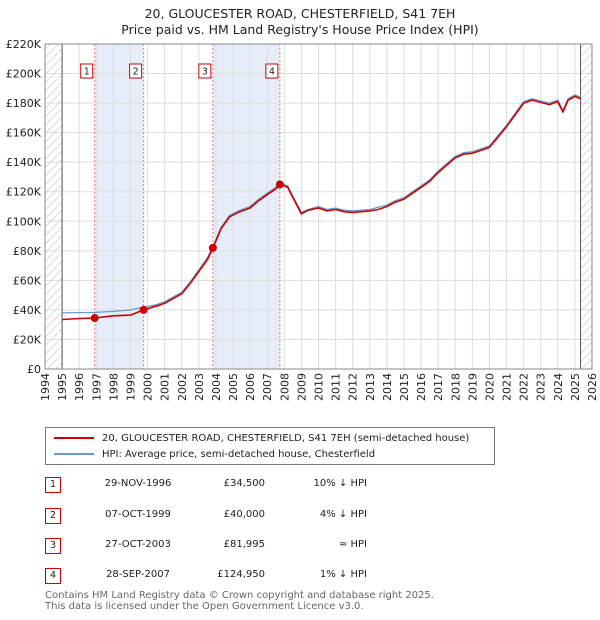 The width and height of the screenshot is (600, 620). Describe the element at coordinates (241, 574) in the screenshot. I see `transaction-price: £124,950` at that location.